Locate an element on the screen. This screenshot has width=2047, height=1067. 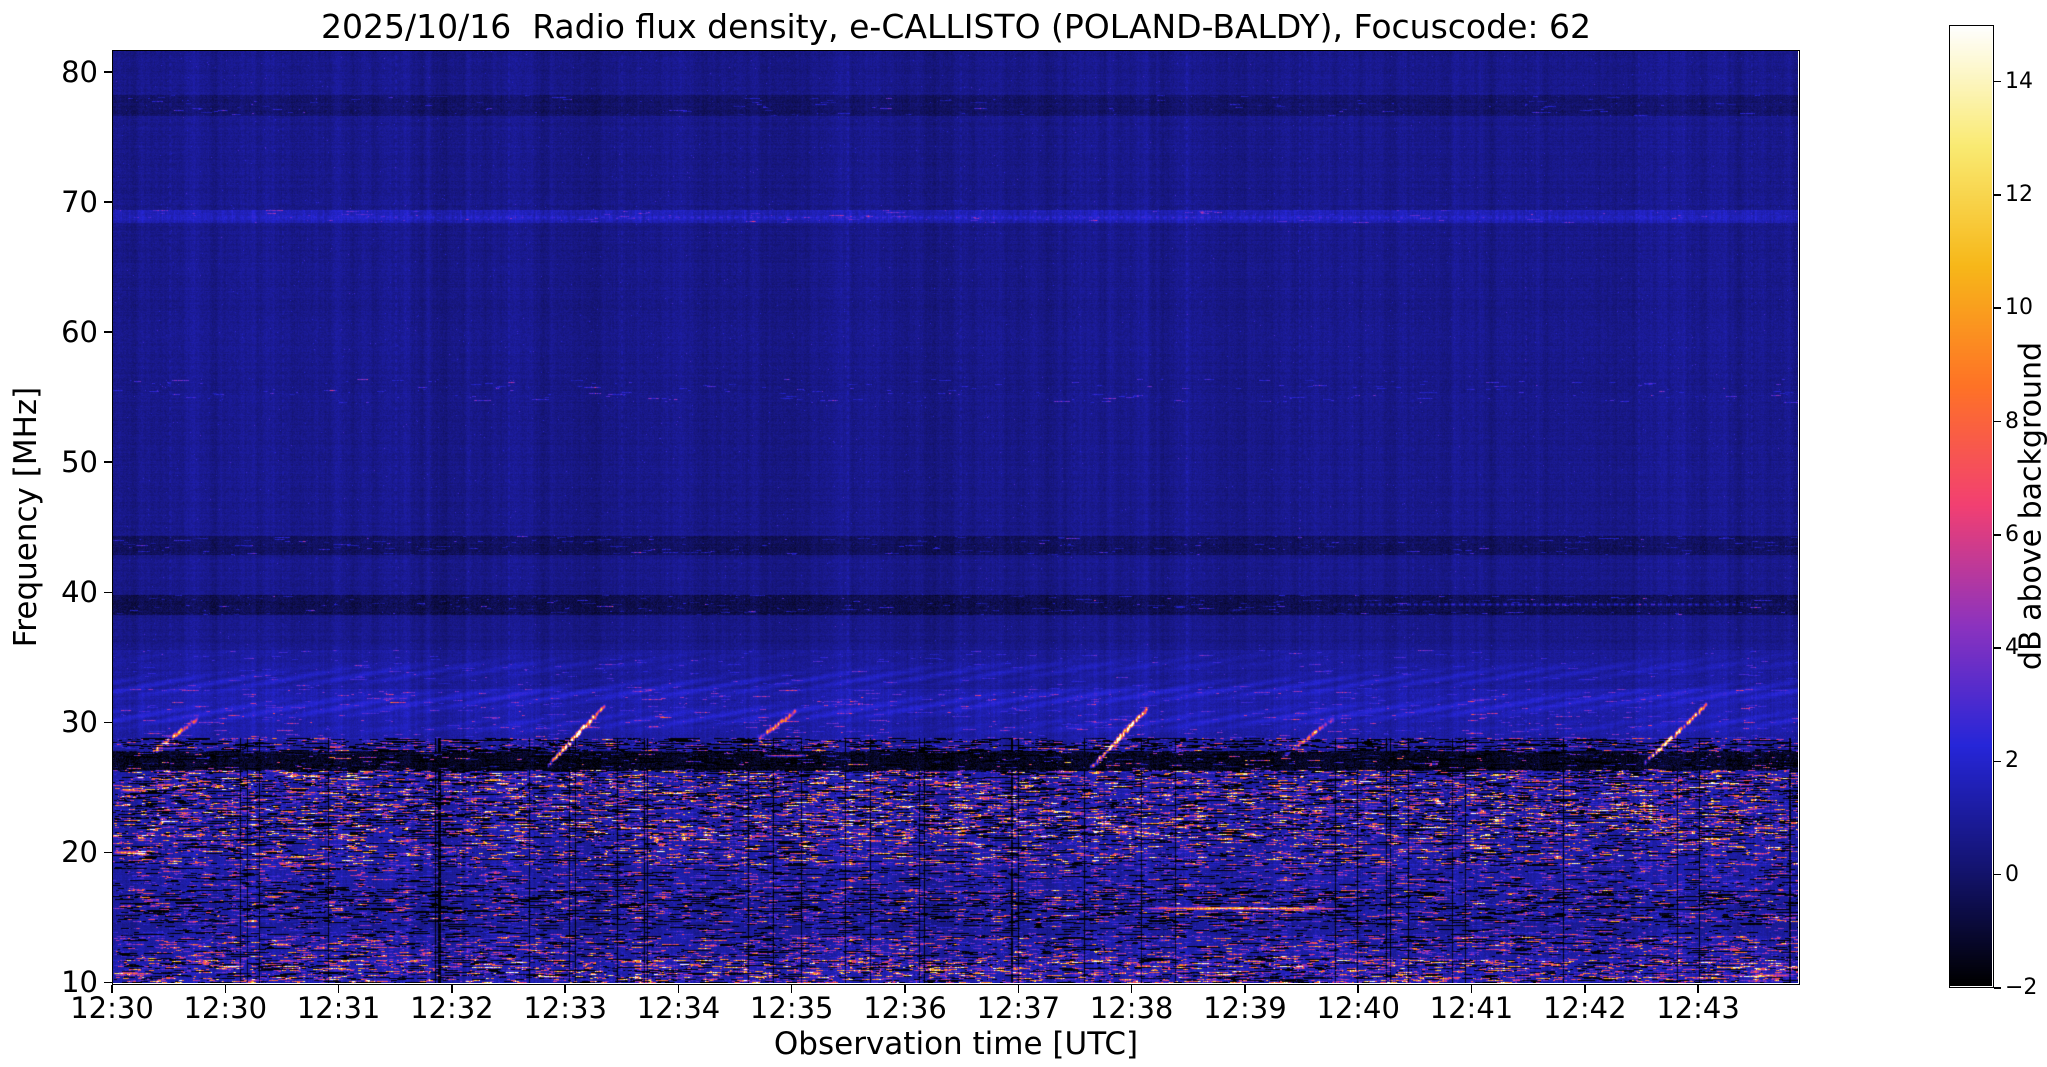
y-tick-label: 10 is located at coordinates (79, 982).